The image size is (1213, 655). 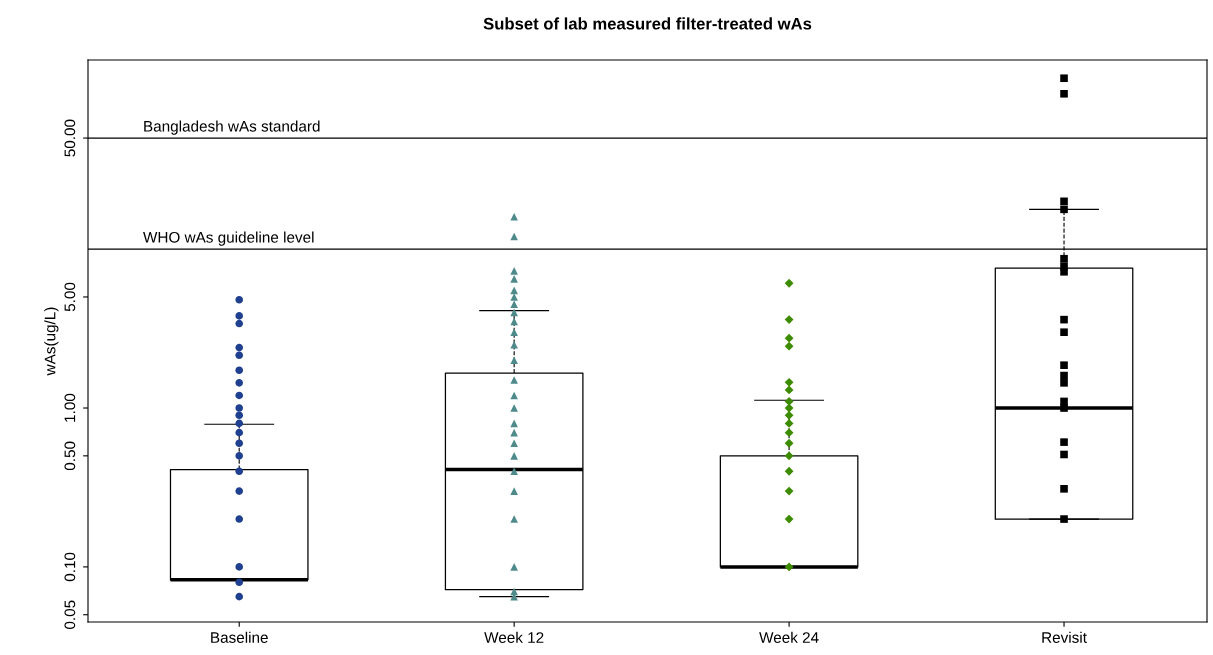 I want to click on x-tick-label: Baseline, so click(x=239, y=637).